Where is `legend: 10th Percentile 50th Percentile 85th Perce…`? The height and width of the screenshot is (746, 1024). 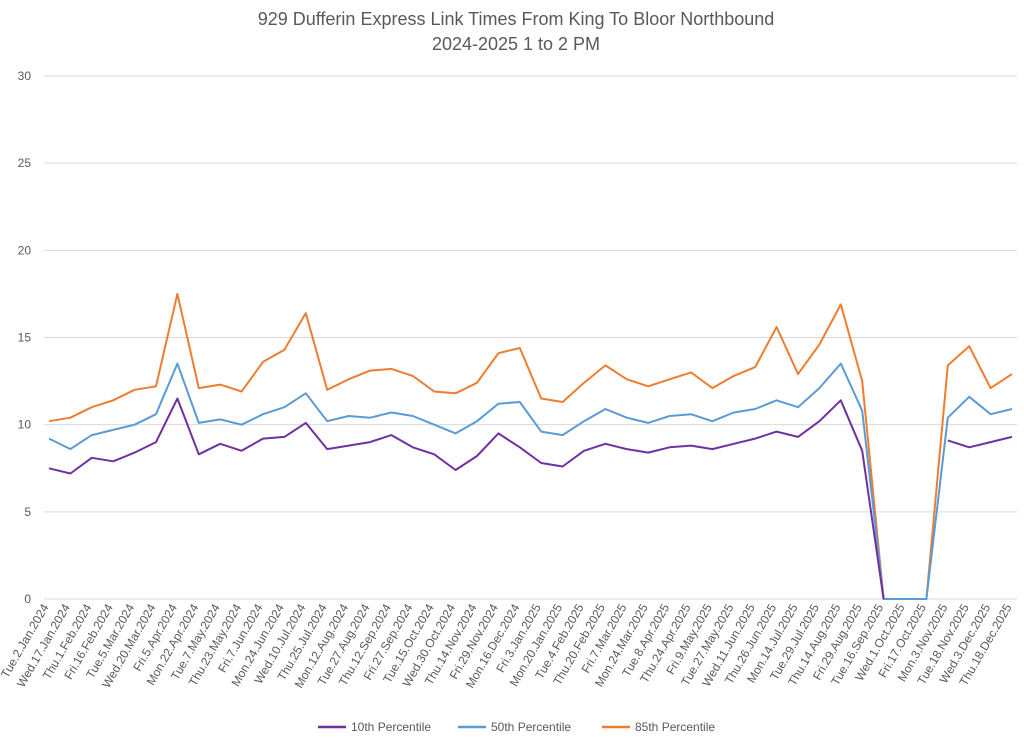
legend: 10th Percentile 50th Percentile 85th Perce… is located at coordinates (516, 727).